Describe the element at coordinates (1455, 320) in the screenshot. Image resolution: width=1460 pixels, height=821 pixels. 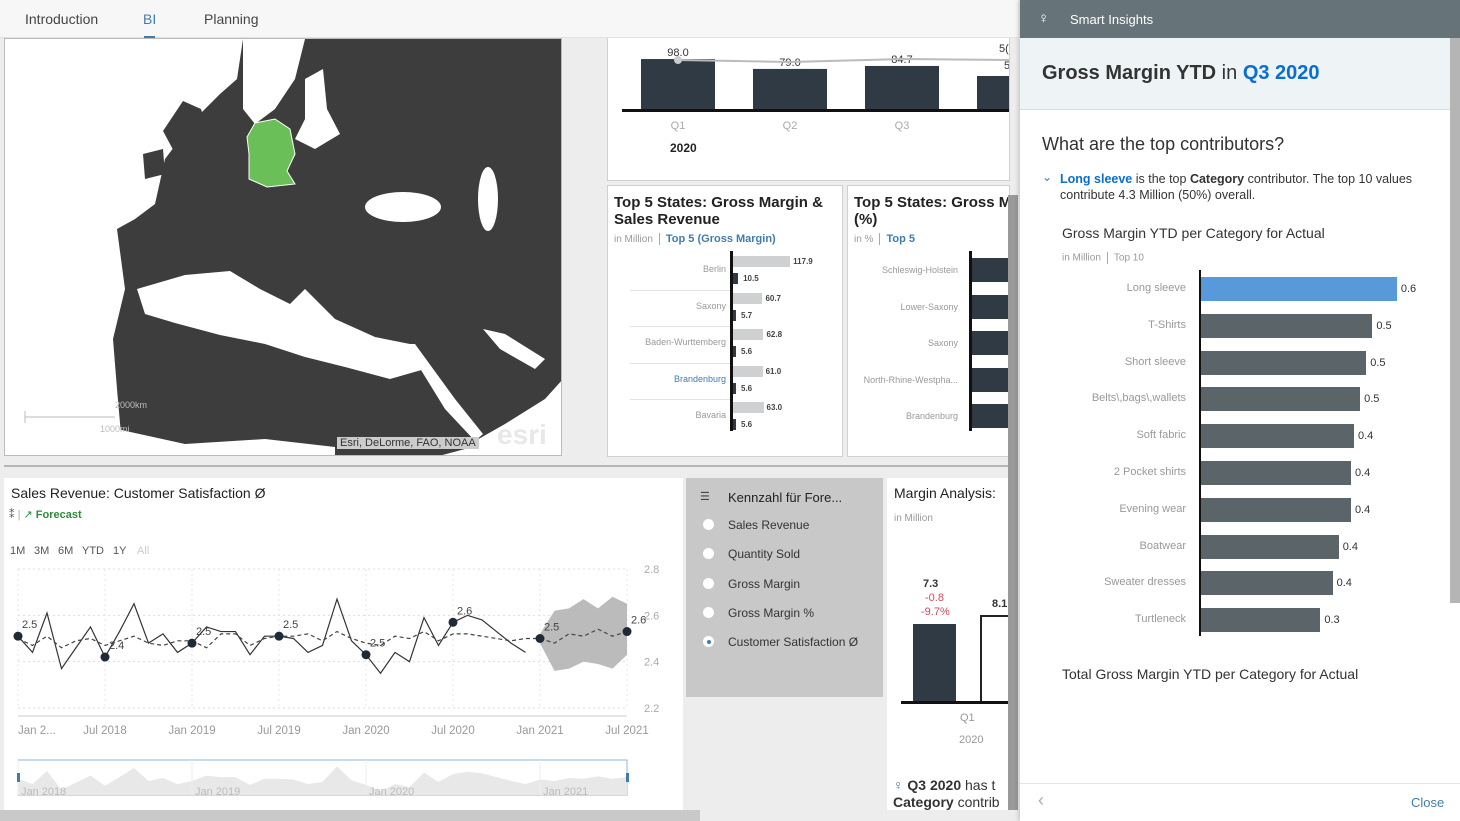
I see `panel-scrollbar` at that location.